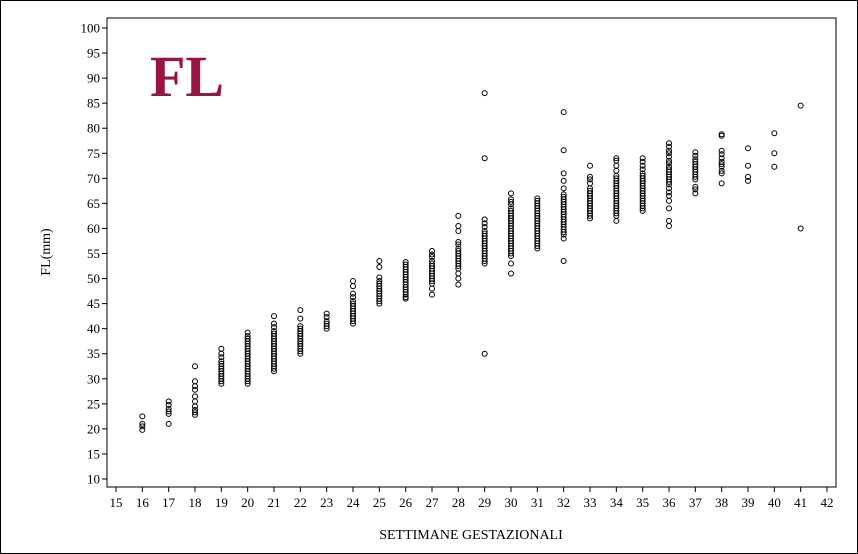 The height and width of the screenshot is (554, 858). Describe the element at coordinates (116, 502) in the screenshot. I see `x-tick-label: 15` at that location.